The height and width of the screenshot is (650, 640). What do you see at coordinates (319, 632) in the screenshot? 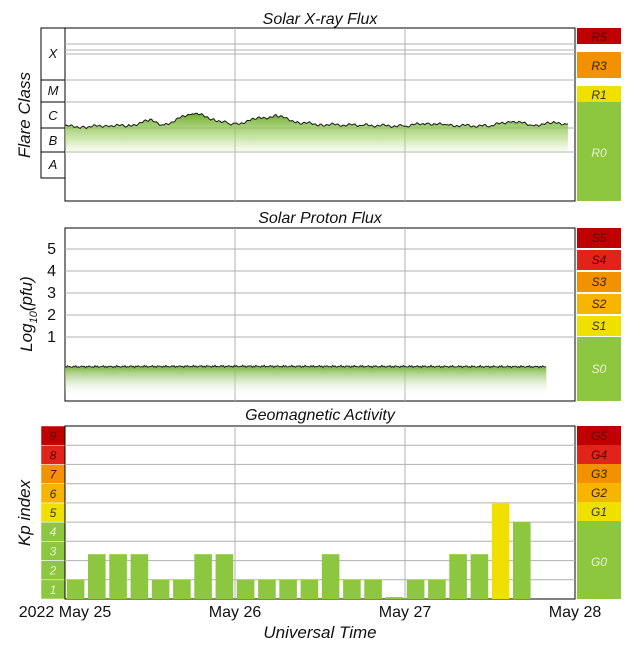
I see `x-axis-title: Universal Time` at bounding box center [319, 632].